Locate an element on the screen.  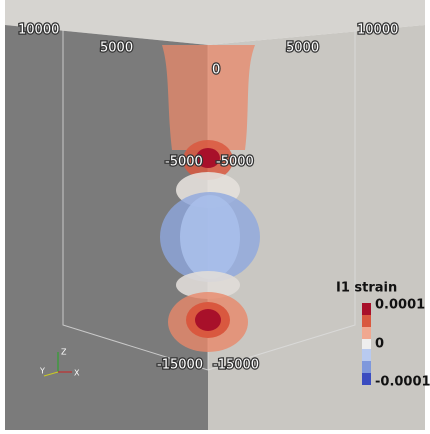
orientation-label: Z is located at coordinates (64, 352).